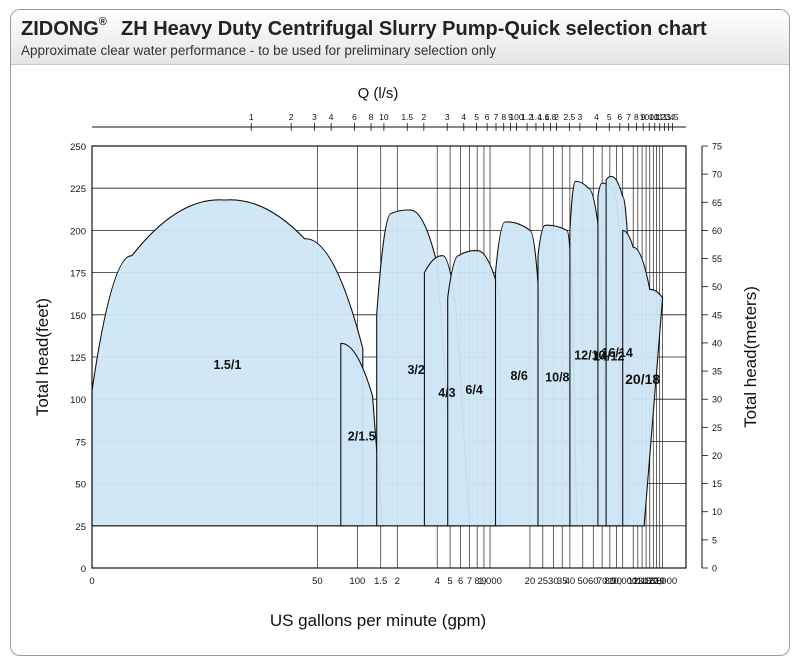  Describe the element at coordinates (80, 527) in the screenshot. I see `y-tick-label: 25` at that location.